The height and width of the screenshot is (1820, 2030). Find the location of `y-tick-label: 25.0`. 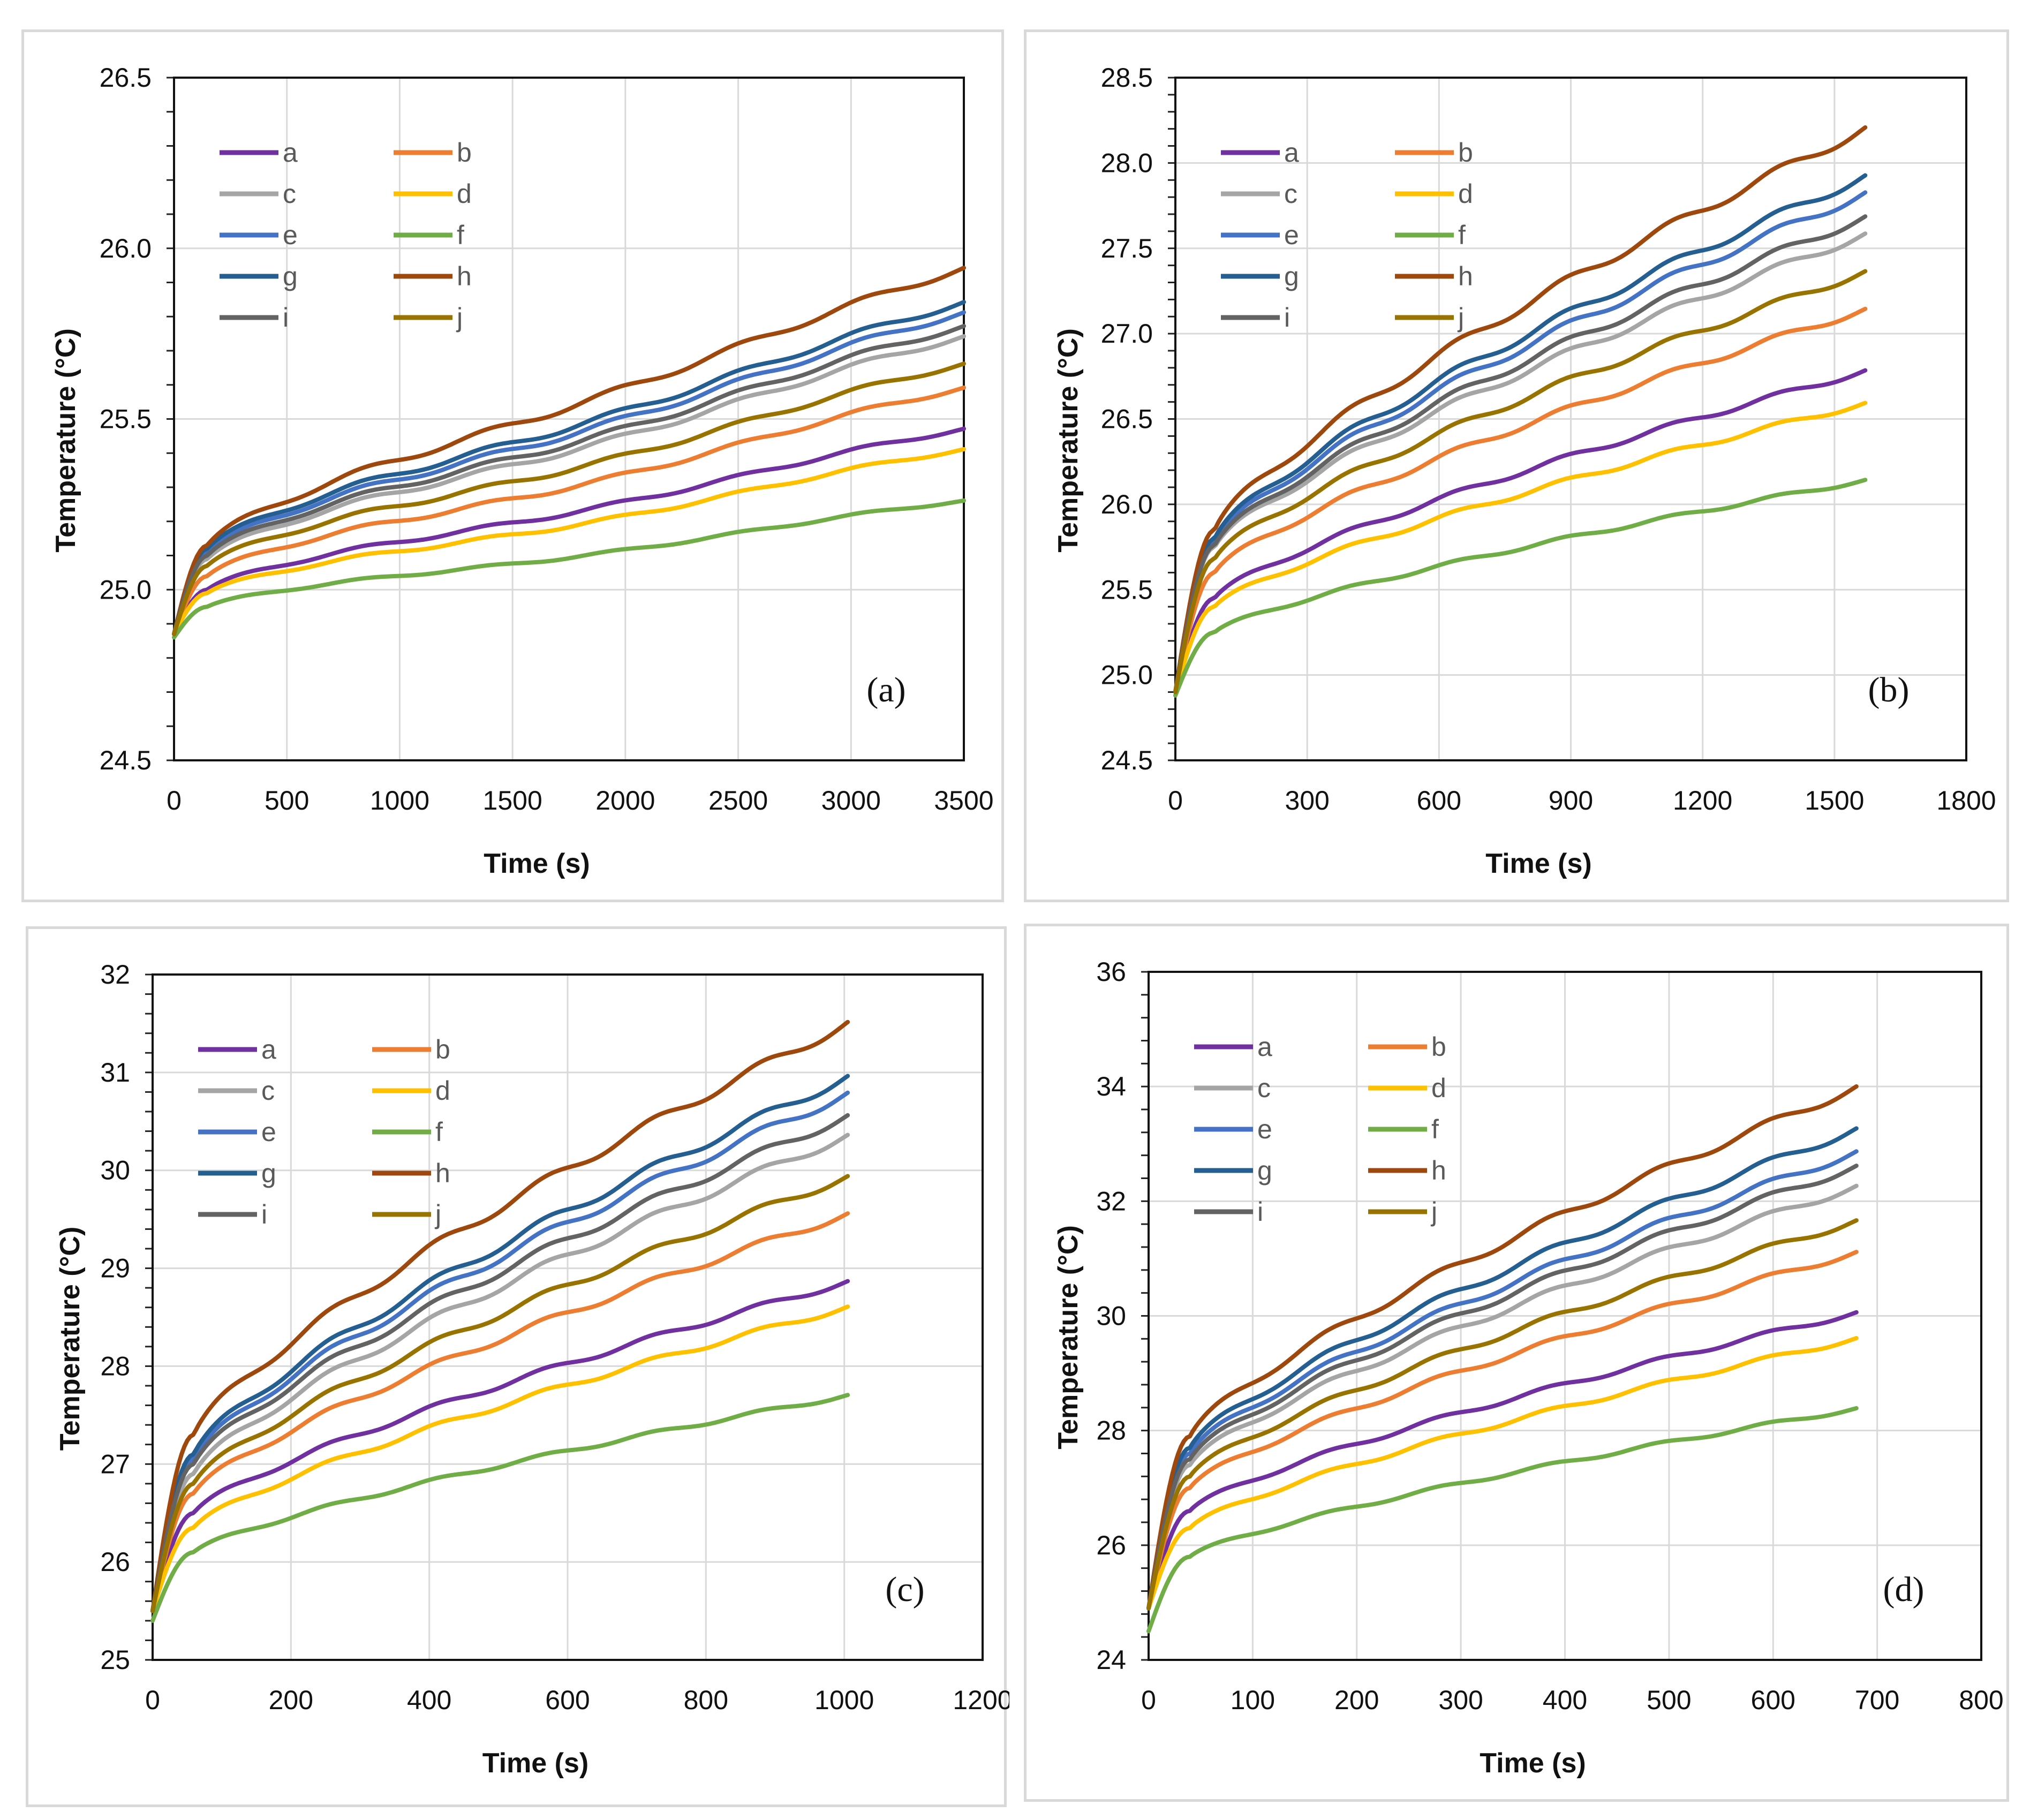

y-tick-label: 25.0 is located at coordinates (1127, 675).